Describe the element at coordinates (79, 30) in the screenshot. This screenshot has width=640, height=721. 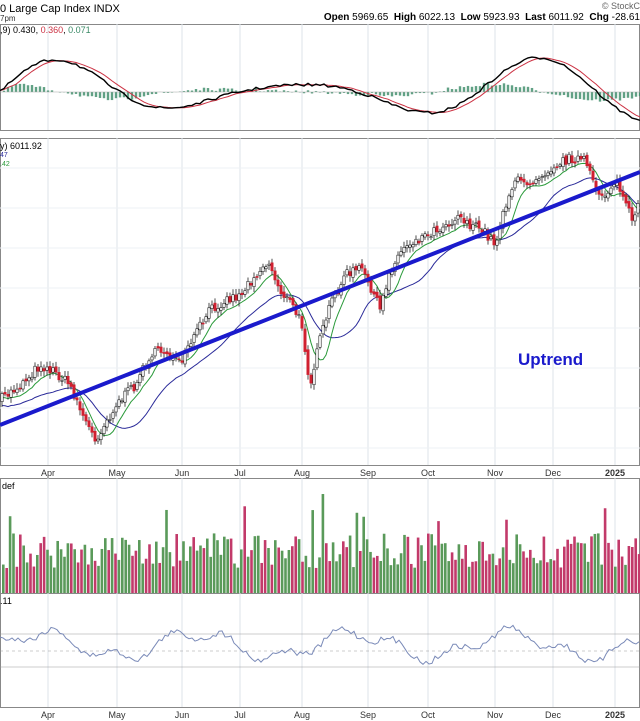
I see `macd-hist-value: 0.071` at that location.